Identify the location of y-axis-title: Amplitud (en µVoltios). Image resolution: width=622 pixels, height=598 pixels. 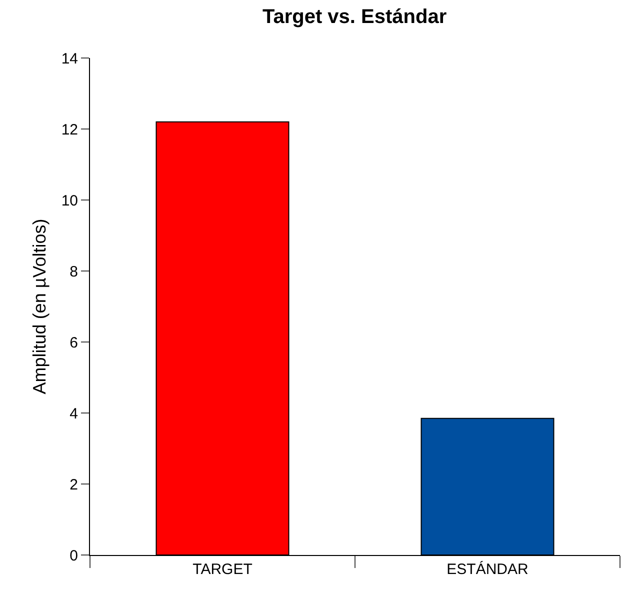
(40, 306).